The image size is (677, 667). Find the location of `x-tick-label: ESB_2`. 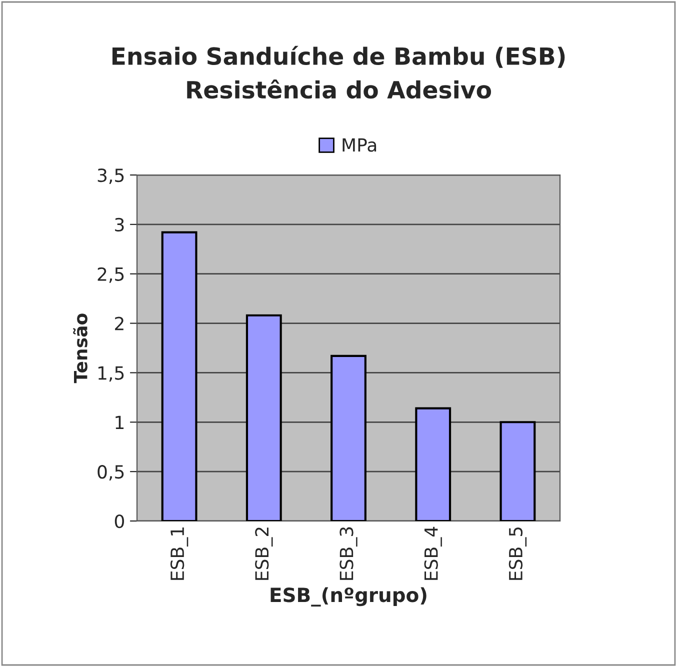

x-tick-label: ESB_2 is located at coordinates (264, 554).